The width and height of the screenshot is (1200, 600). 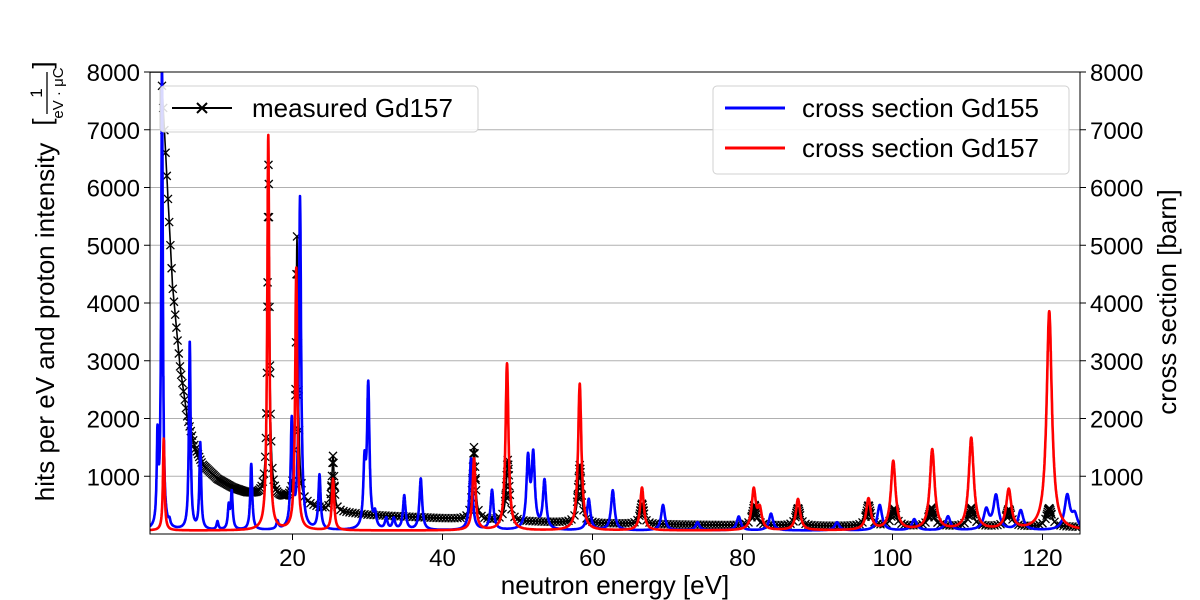 What do you see at coordinates (202, 108) in the screenshot?
I see `legend-measured-marker` at bounding box center [202, 108].